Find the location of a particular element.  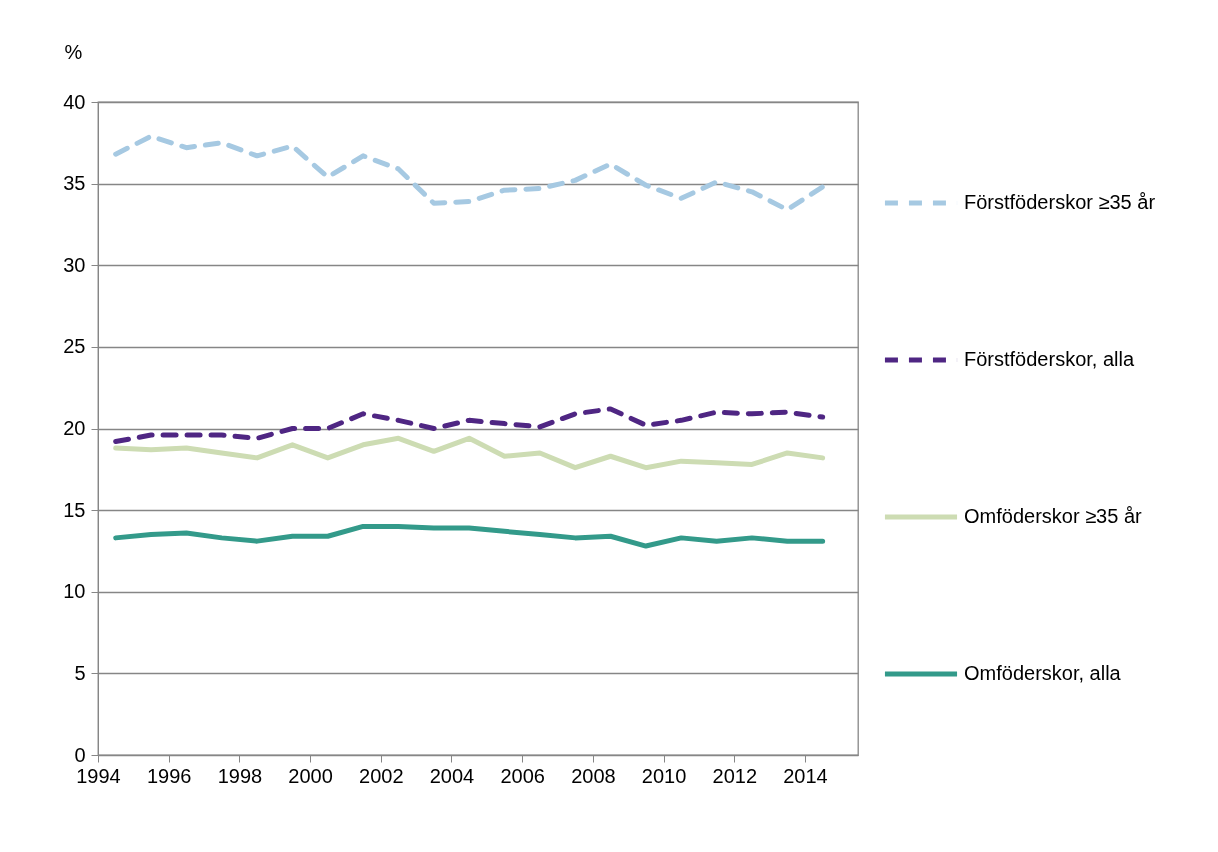

legend-label: Omföderskor ≥35 år is located at coordinates (1053, 516).